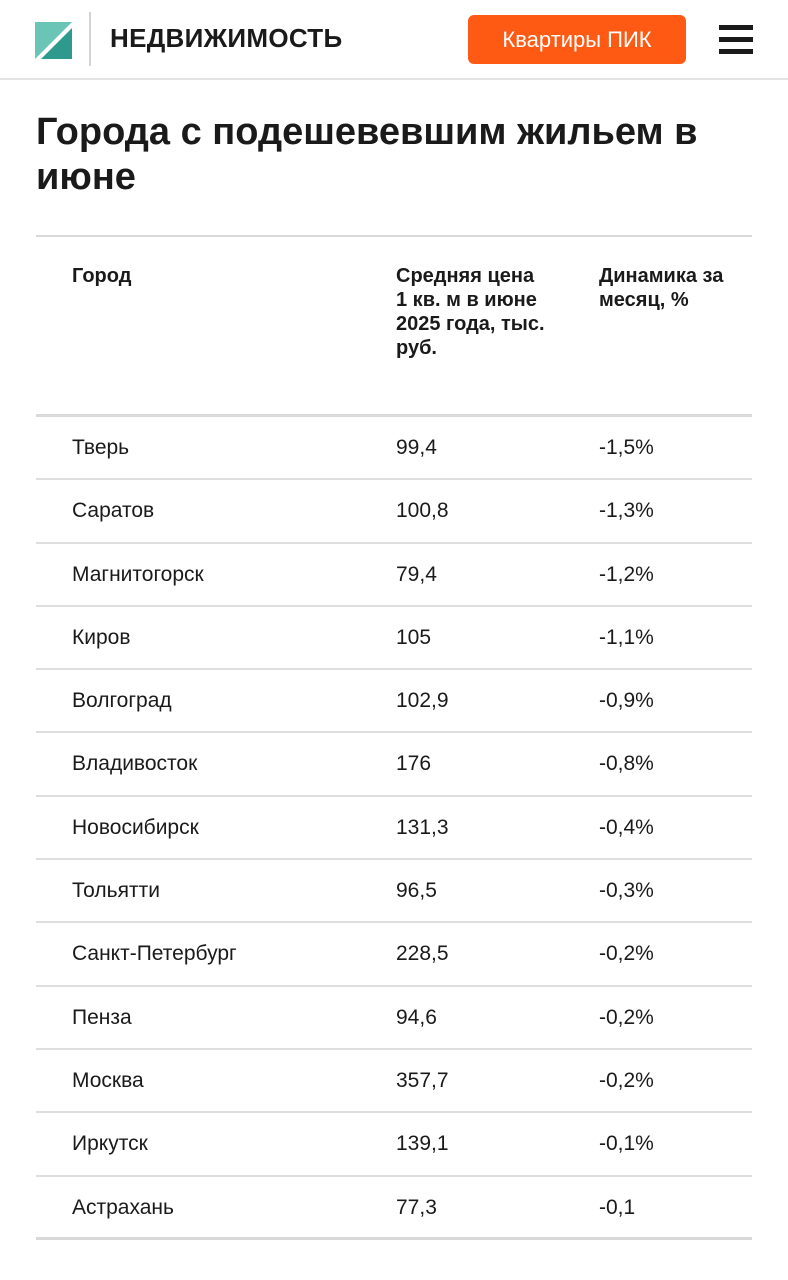 The height and width of the screenshot is (1280, 788). I want to click on cell-price: 357,7, so click(422, 1080).